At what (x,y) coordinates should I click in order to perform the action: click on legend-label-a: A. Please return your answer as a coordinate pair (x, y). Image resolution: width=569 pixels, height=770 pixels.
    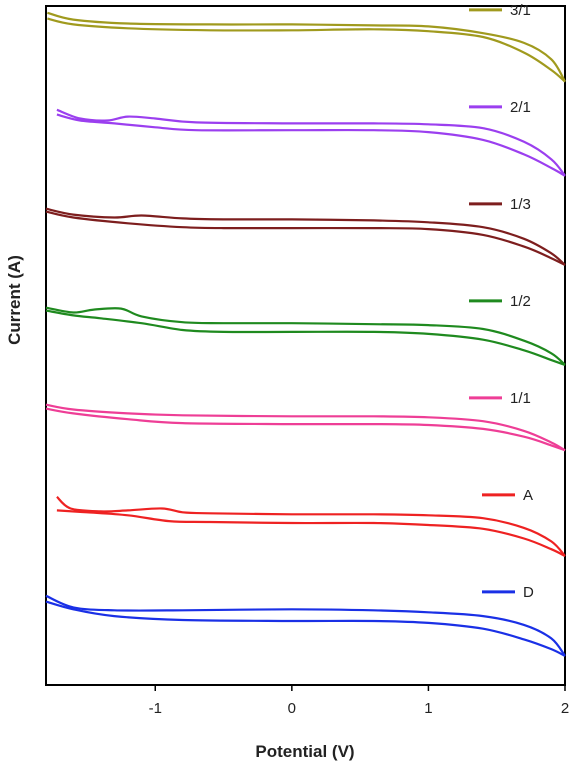
    Looking at the image, I should click on (528, 495).